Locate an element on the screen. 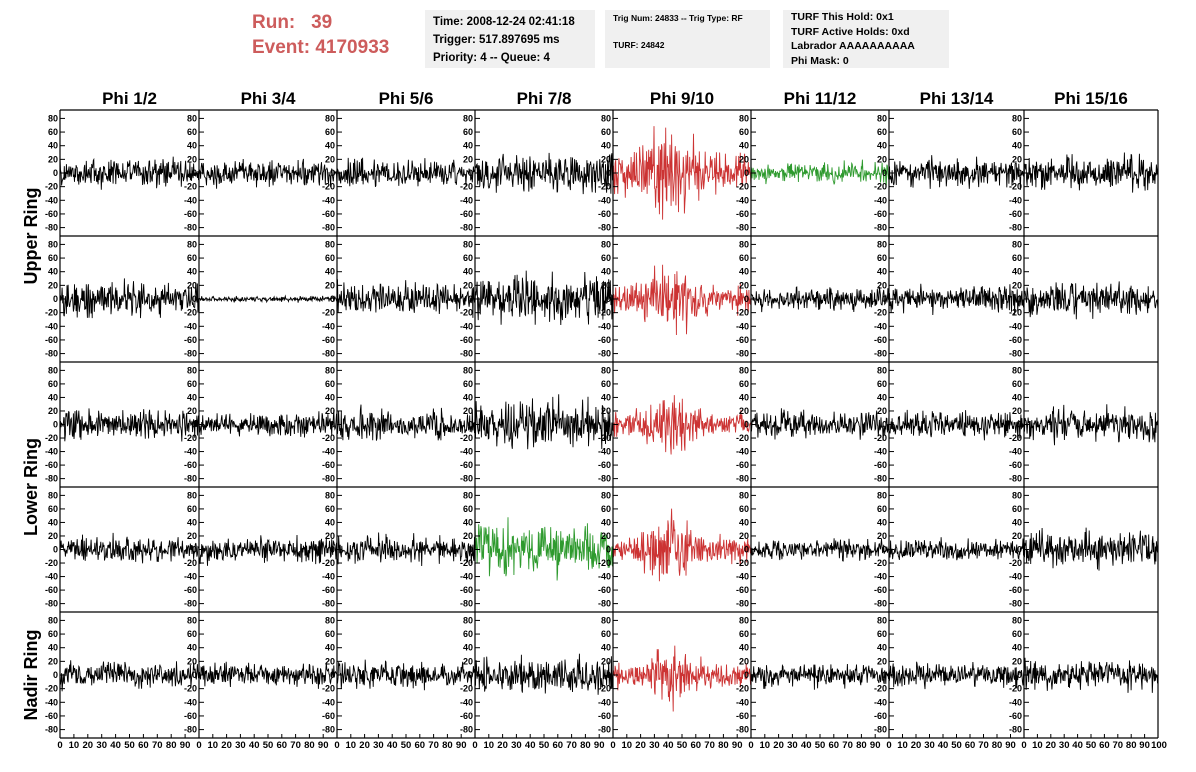 This screenshot has height=772, width=1196. x-tick-label: 100 is located at coordinates (1159, 745).